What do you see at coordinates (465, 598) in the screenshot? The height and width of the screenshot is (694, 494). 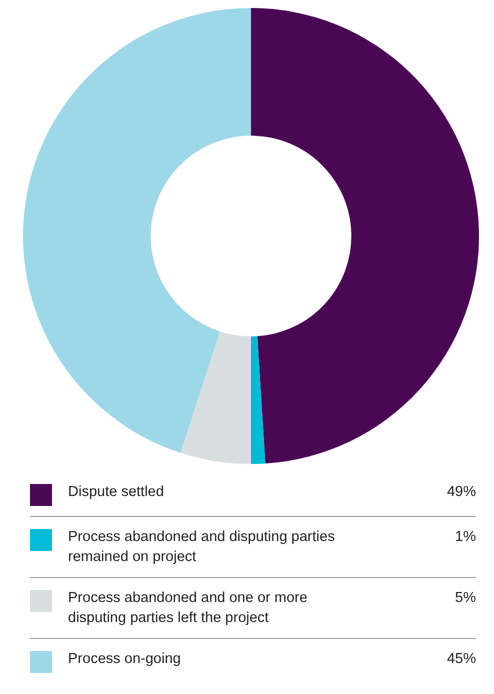 I see `data-label: 5%` at bounding box center [465, 598].